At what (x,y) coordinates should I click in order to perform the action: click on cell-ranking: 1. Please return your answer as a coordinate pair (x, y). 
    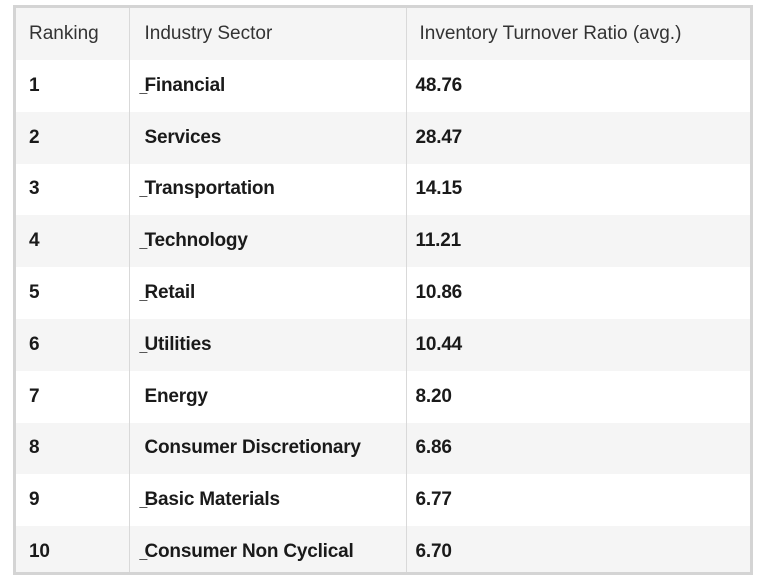
    Looking at the image, I should click on (73, 86).